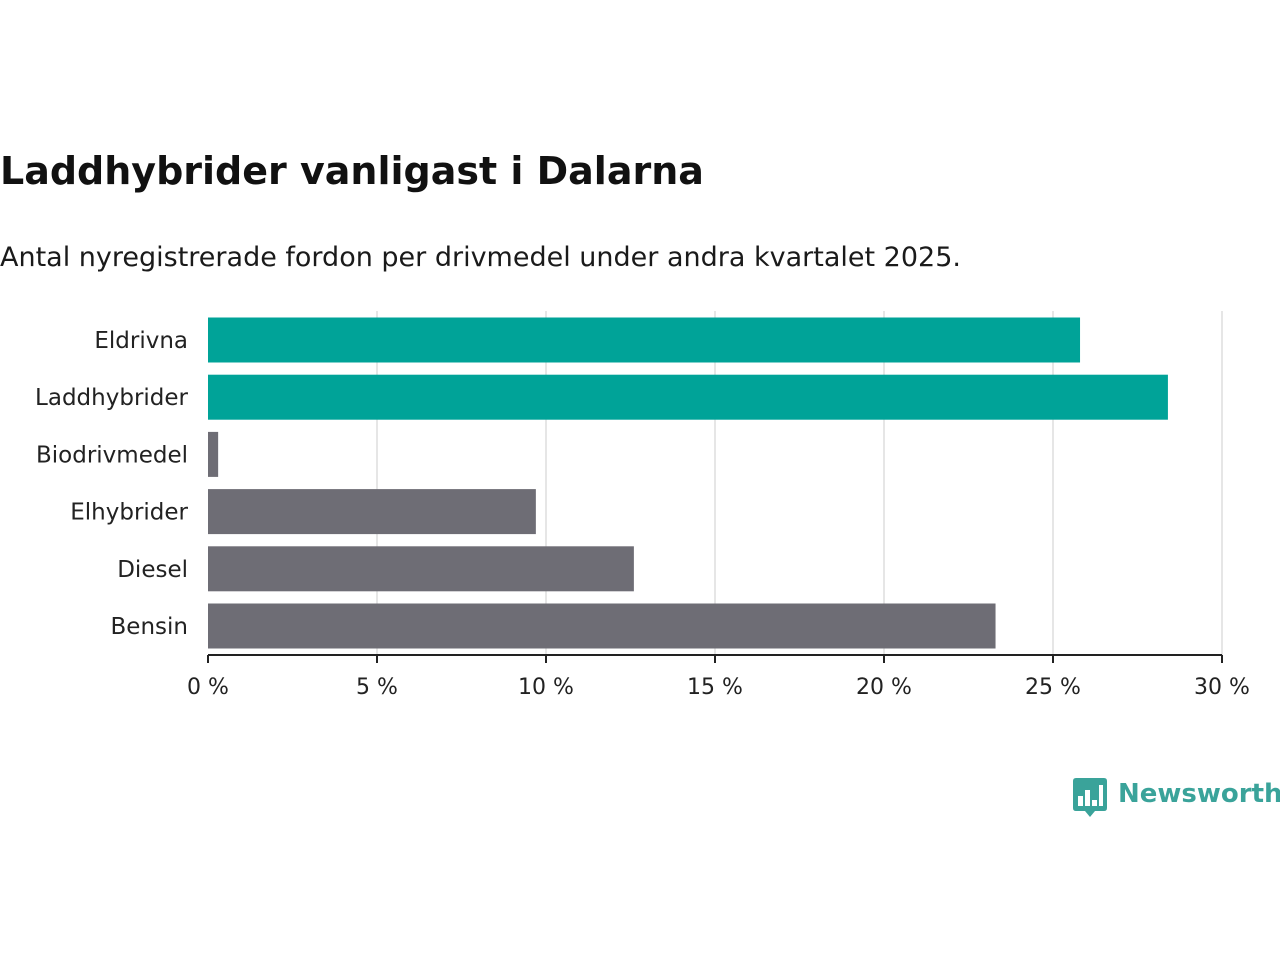  What do you see at coordinates (372, 512) in the screenshot?
I see `bar-elhybrider` at bounding box center [372, 512].